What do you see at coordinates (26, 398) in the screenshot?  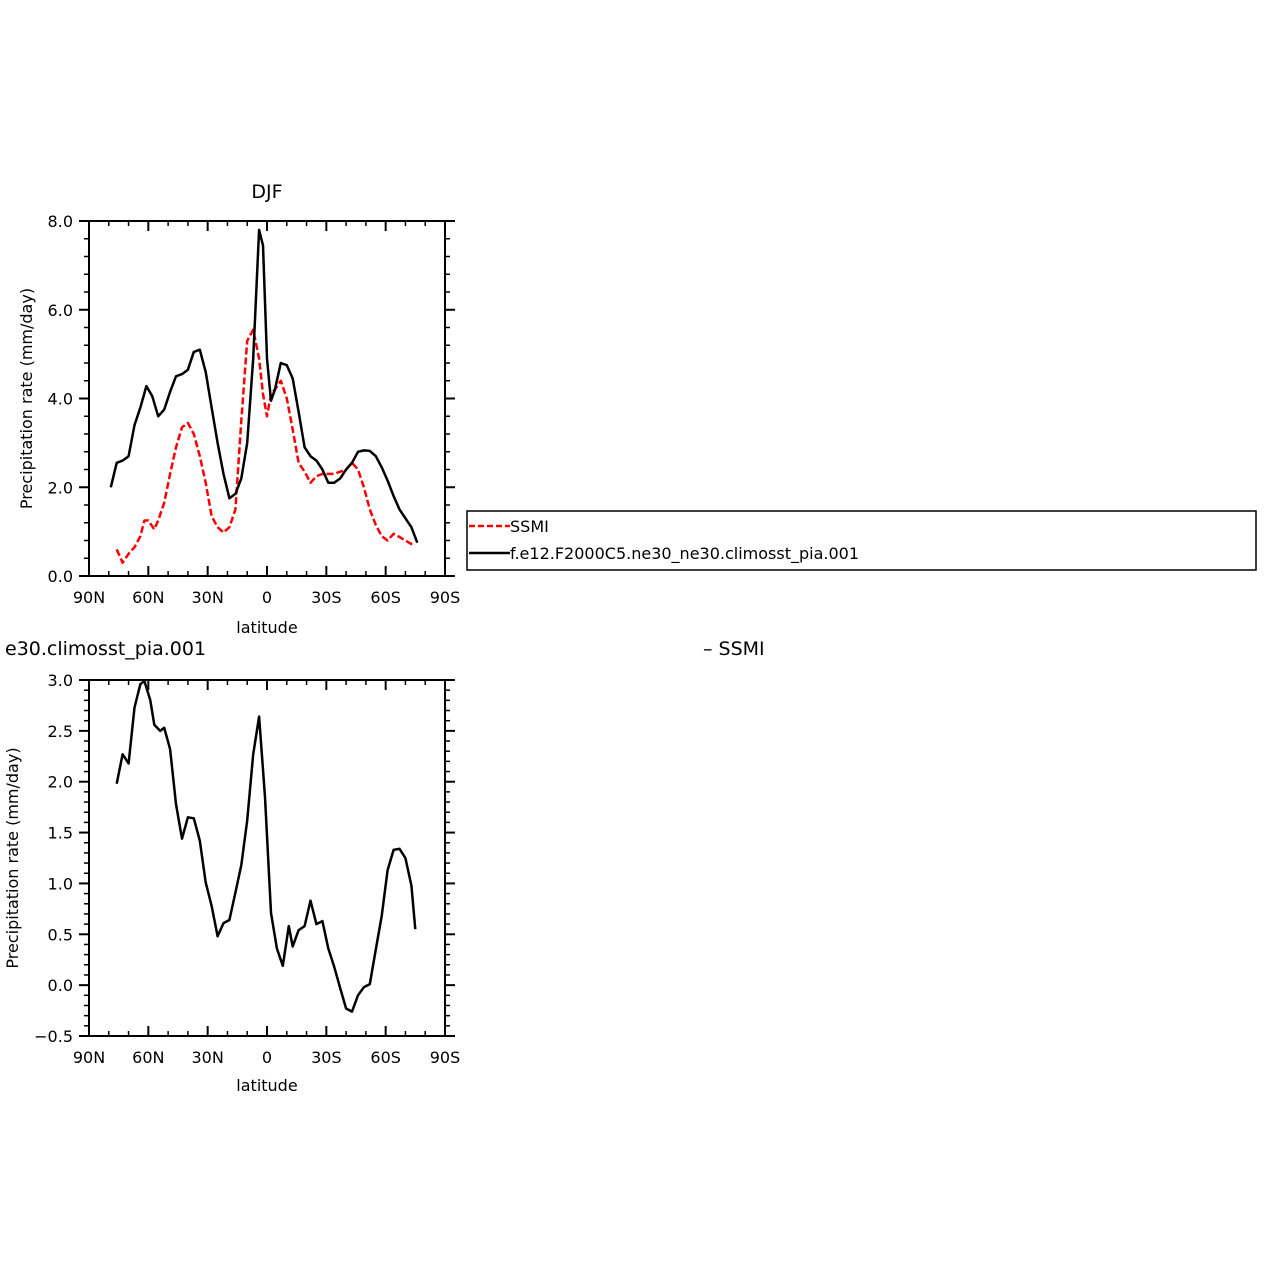 I see `panel1-y-axis-title: Precipitation rate (mm/day)` at bounding box center [26, 398].